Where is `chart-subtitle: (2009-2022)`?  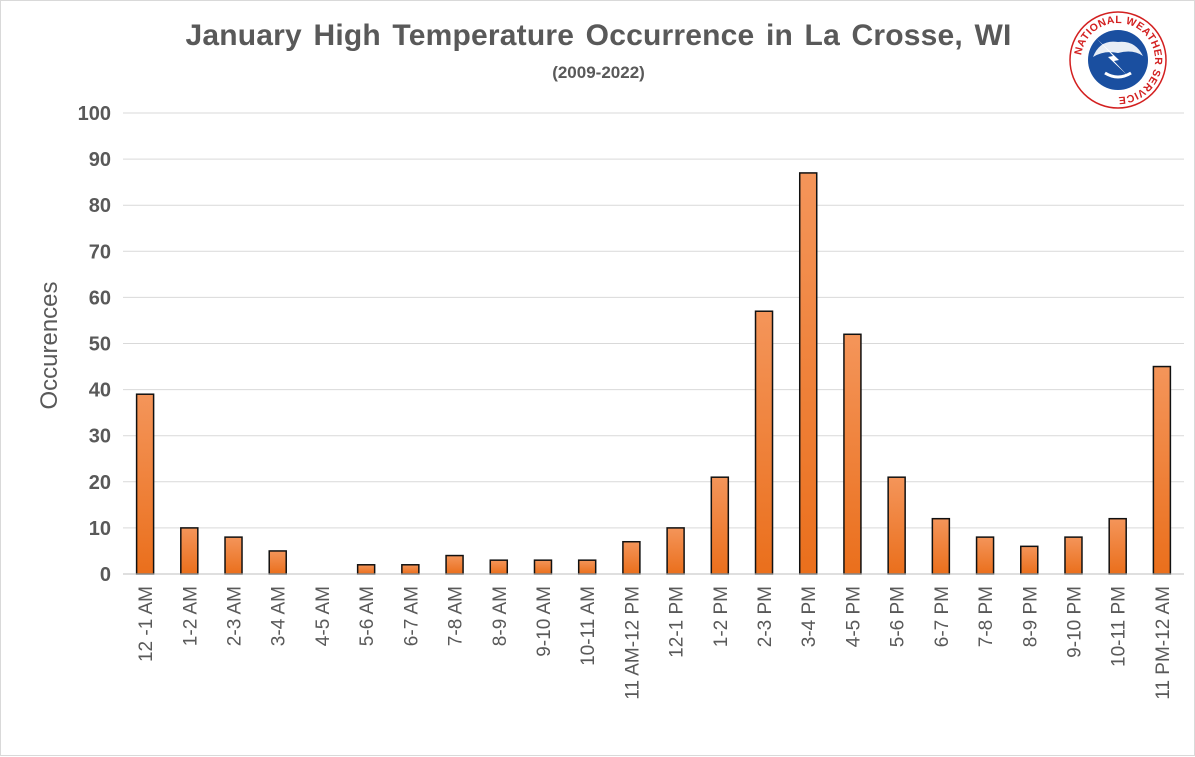
chart-subtitle: (2009-2022) is located at coordinates (598, 72).